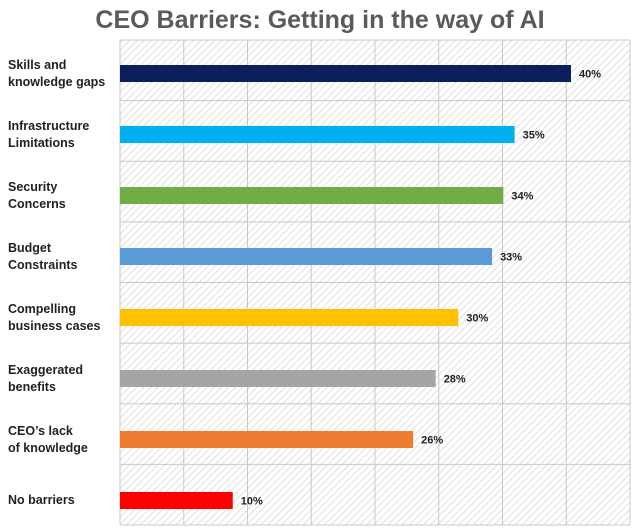 The height and width of the screenshot is (528, 640). I want to click on category-label-line: Compelling, so click(42, 308).